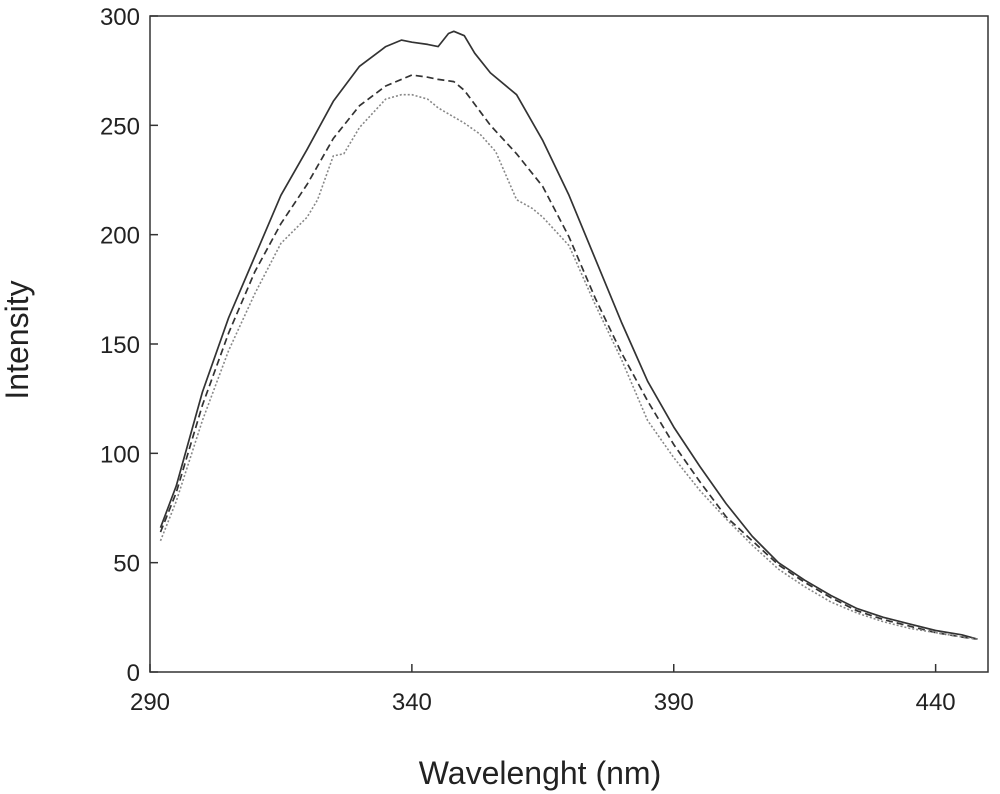 This screenshot has height=794, width=1000. What do you see at coordinates (543, 690) in the screenshot?
I see `x-axis: 290 340 390 440` at bounding box center [543, 690].